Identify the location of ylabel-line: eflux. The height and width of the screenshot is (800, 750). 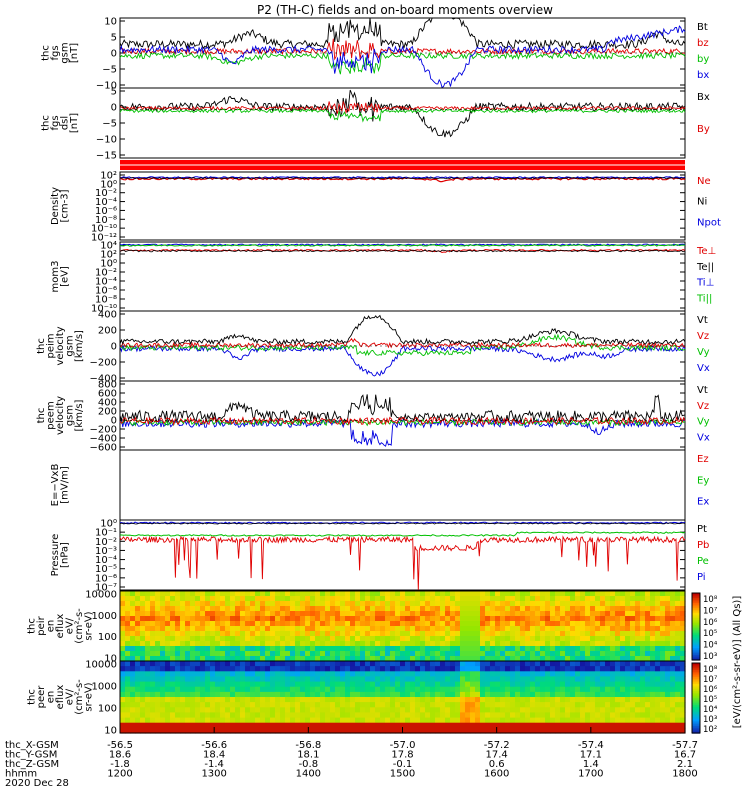
(60, 626).